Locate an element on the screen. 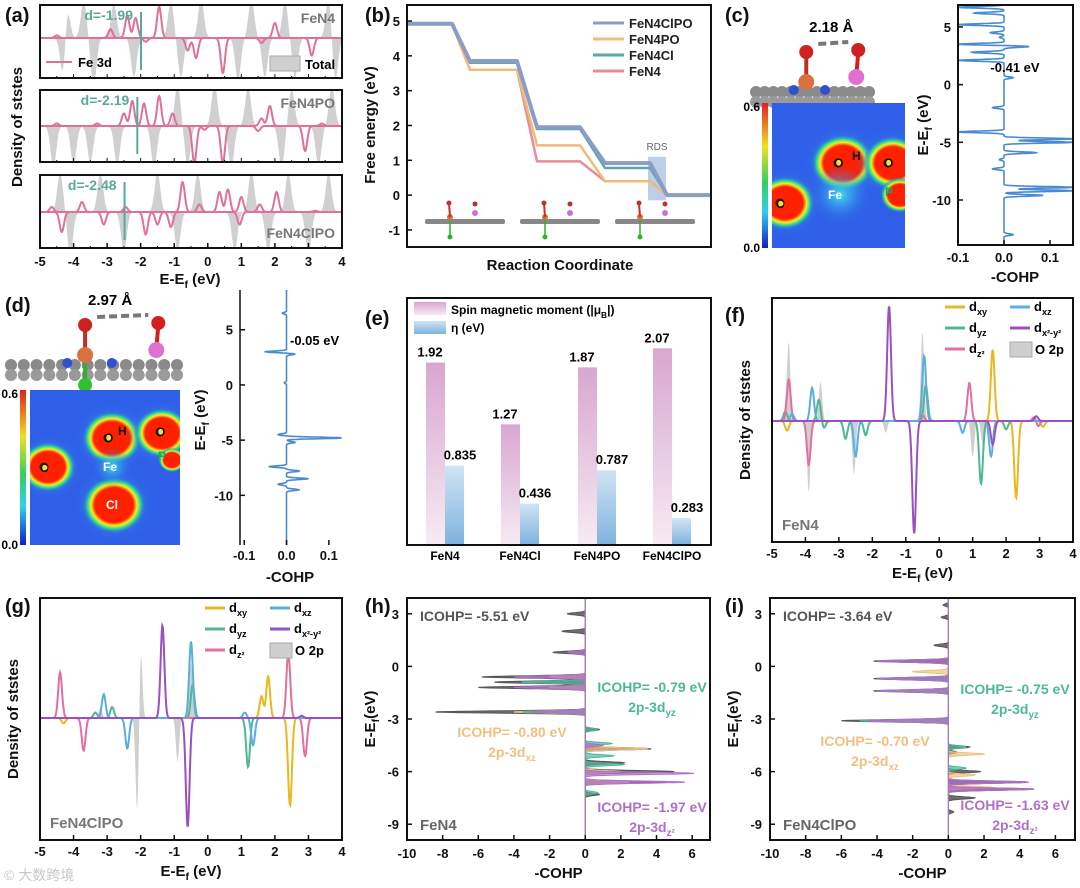  x-tick-label: -0.1 is located at coordinates (244, 555).